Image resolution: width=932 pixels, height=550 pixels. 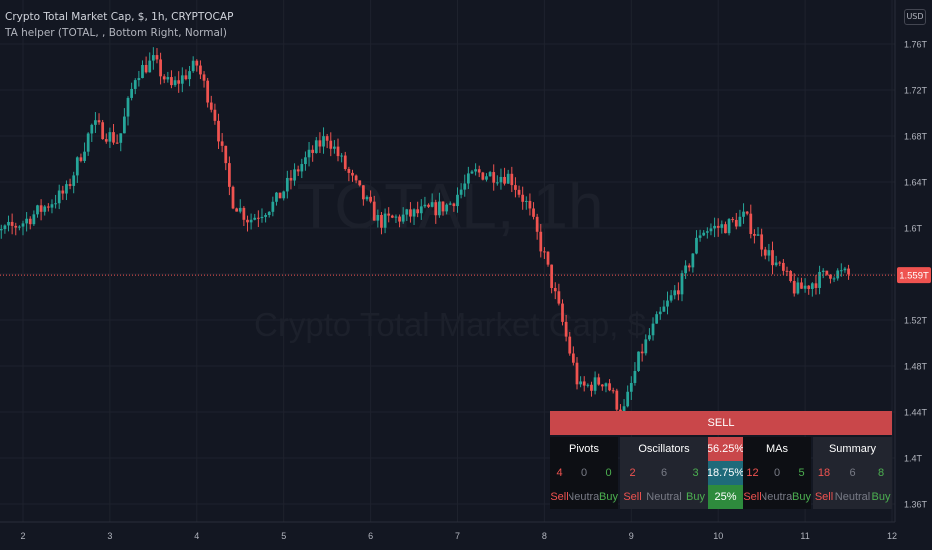 What do you see at coordinates (852, 473) in the screenshot?
I see `count-summary-neutral: 6` at bounding box center [852, 473].